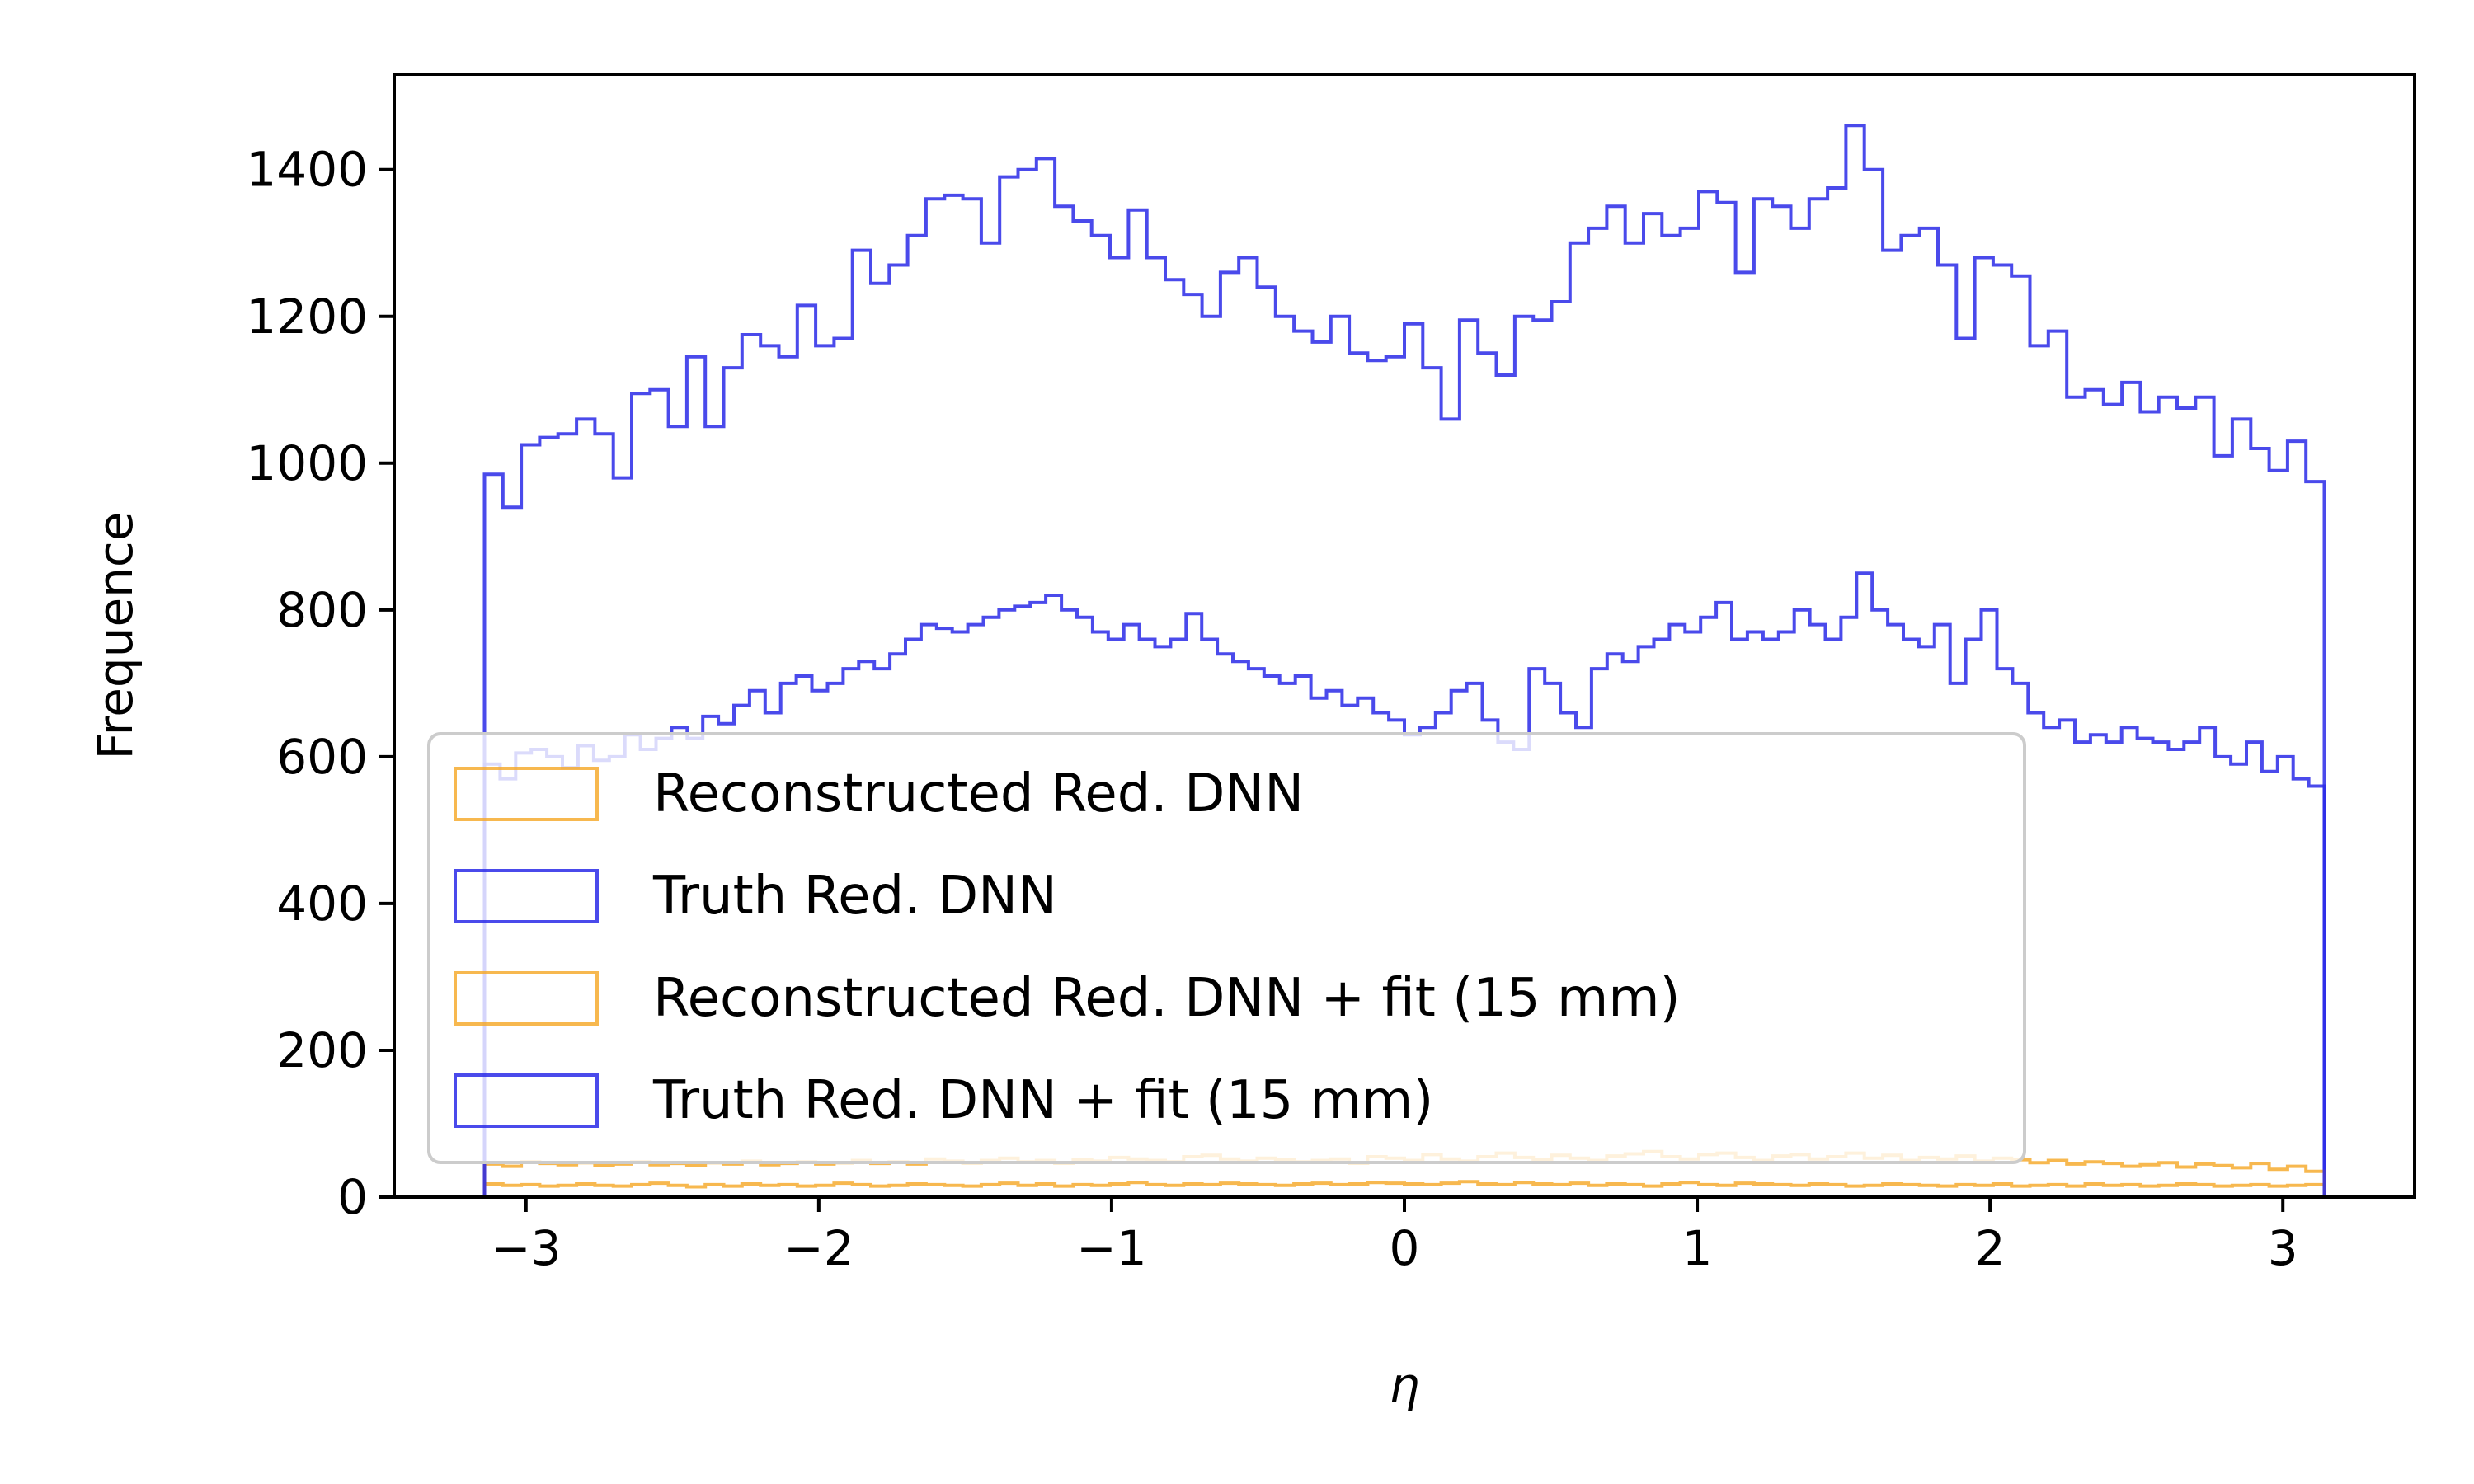 The height and width of the screenshot is (1484, 2474). Describe the element at coordinates (1405, 1385) in the screenshot. I see `x-axis-label: η` at that location.